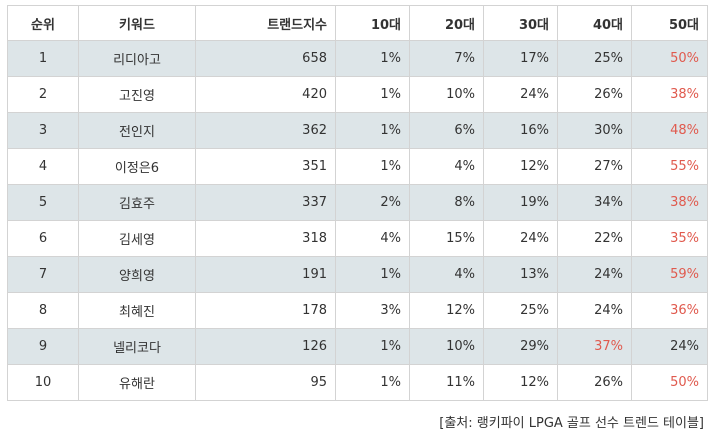 Image resolution: width=713 pixels, height=444 pixels. Describe the element at coordinates (520, 58) in the screenshot. I see `cell-age-30s: 17%` at that location.